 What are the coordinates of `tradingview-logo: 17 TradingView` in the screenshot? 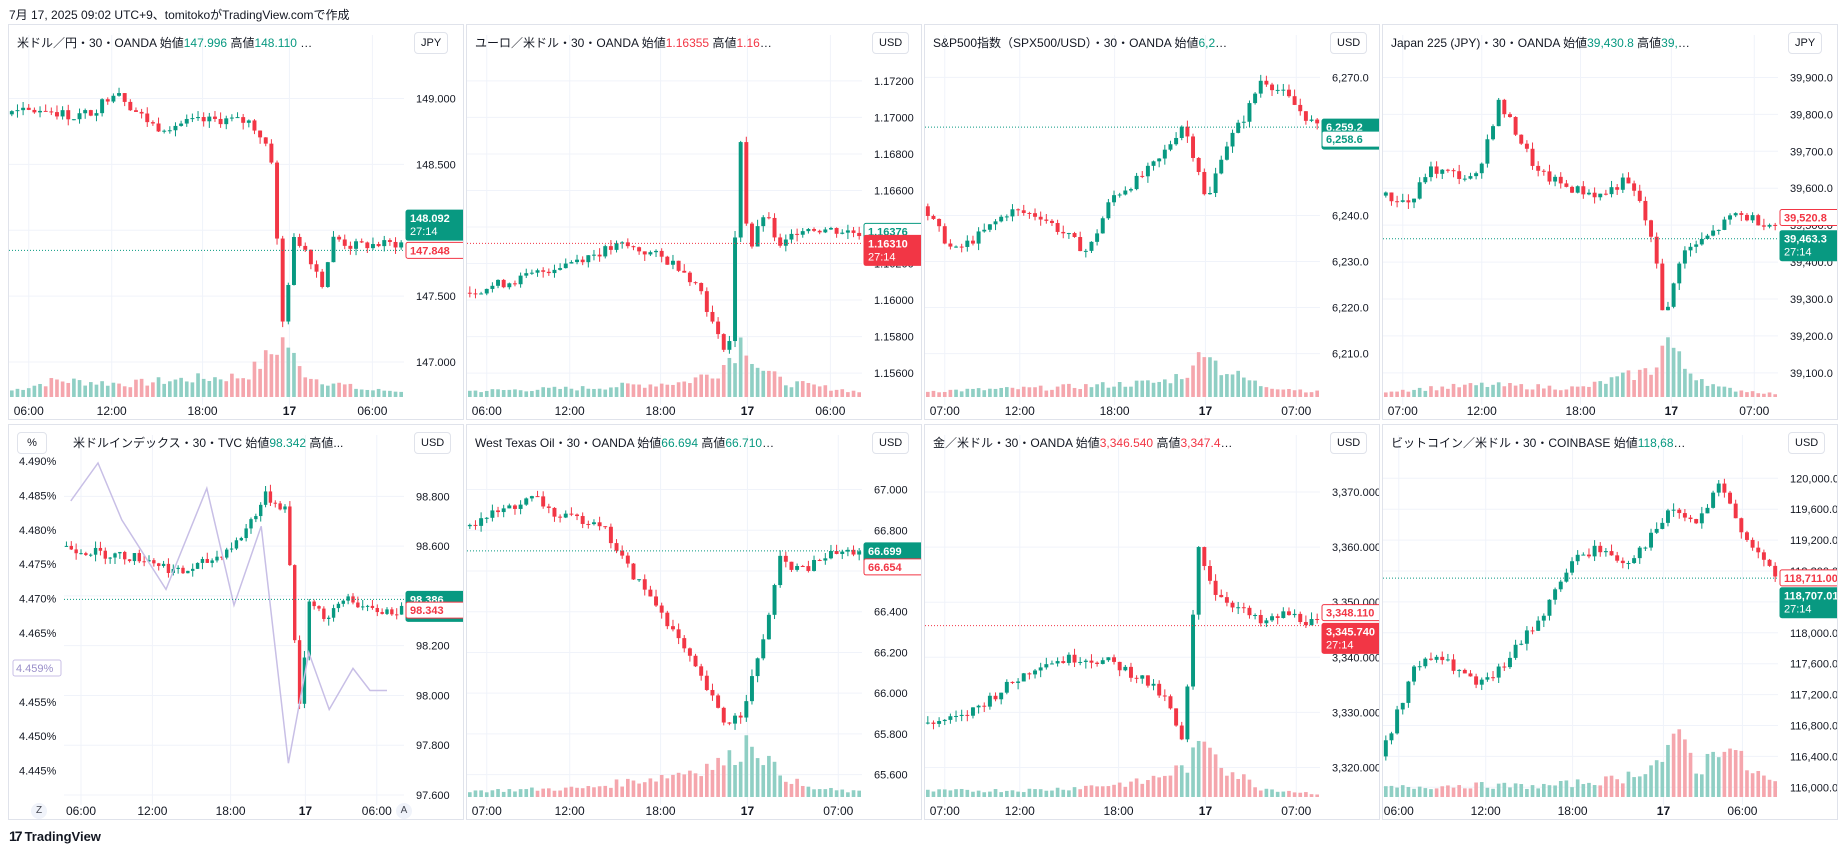 It's located at (55, 836).